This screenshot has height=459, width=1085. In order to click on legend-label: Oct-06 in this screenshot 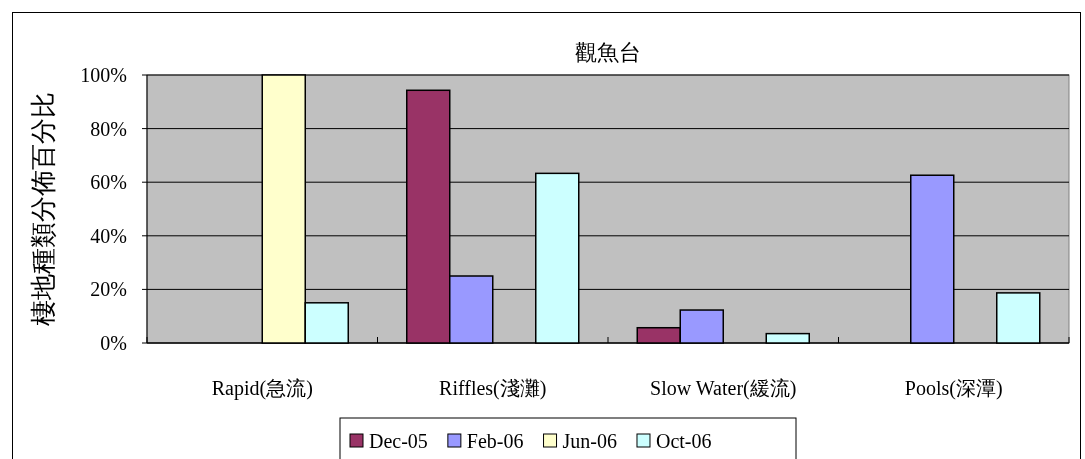, I will do `click(683, 441)`.